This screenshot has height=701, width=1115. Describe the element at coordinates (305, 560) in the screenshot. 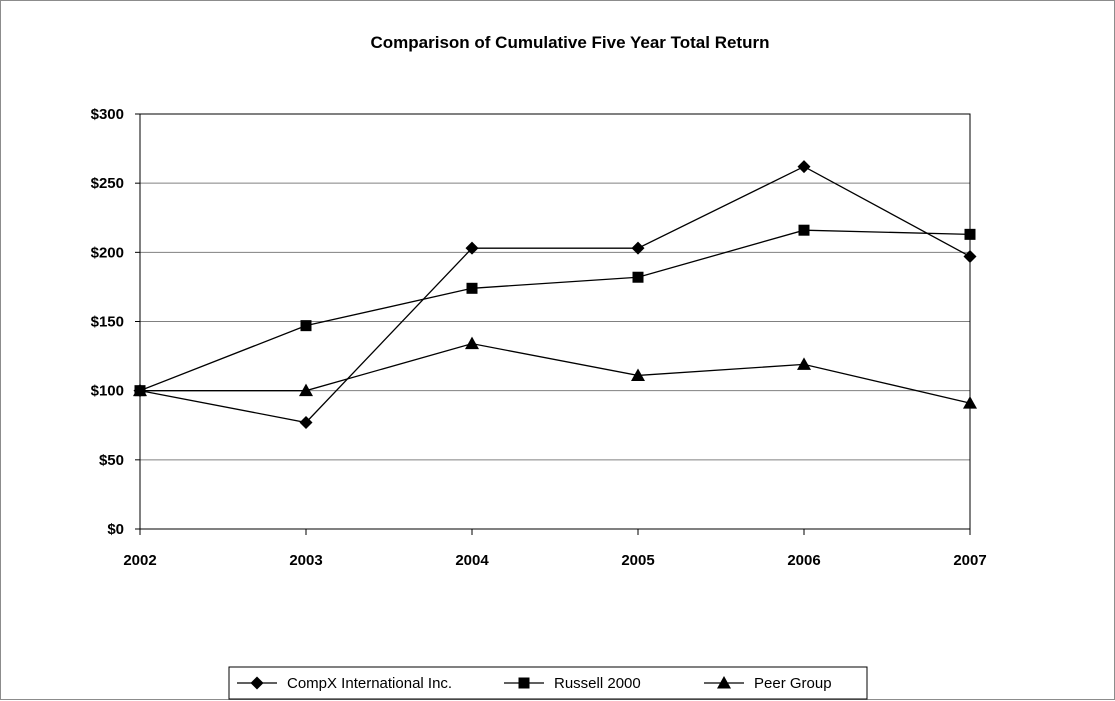

I see `x-tick-label: 2003` at that location.